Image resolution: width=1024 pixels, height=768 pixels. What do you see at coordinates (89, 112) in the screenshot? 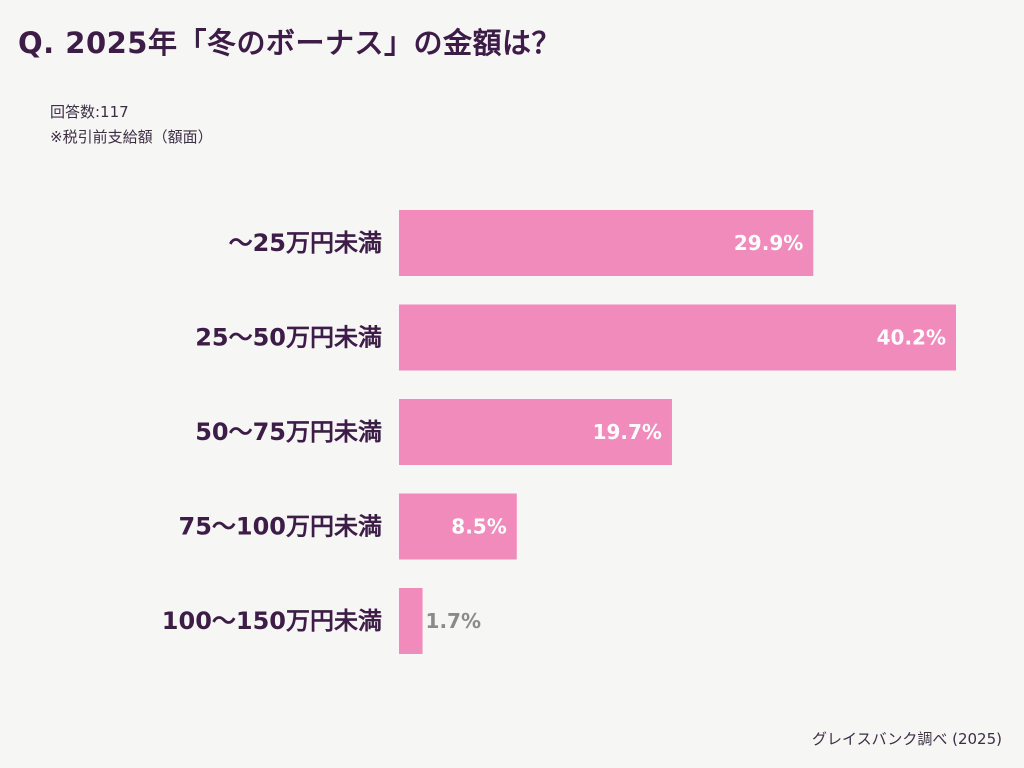
I see `respondent-count: 回答数:117` at bounding box center [89, 112].